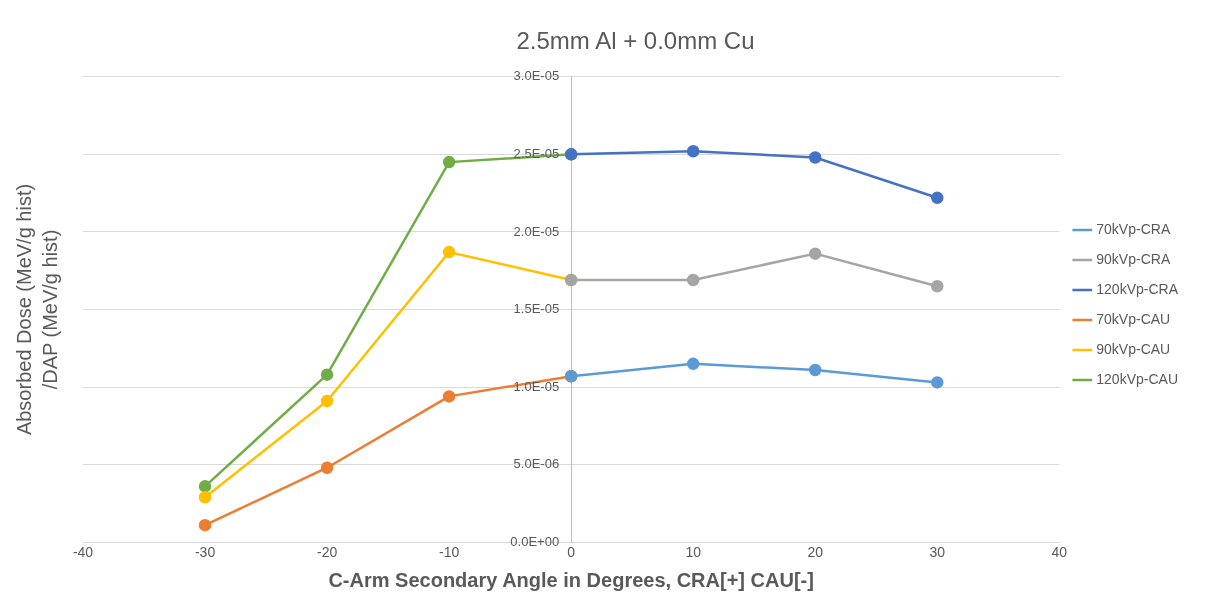 Image resolution: width=1212 pixels, height=610 pixels. What do you see at coordinates (1059, 552) in the screenshot?
I see `x-tick-label: 40` at bounding box center [1059, 552].